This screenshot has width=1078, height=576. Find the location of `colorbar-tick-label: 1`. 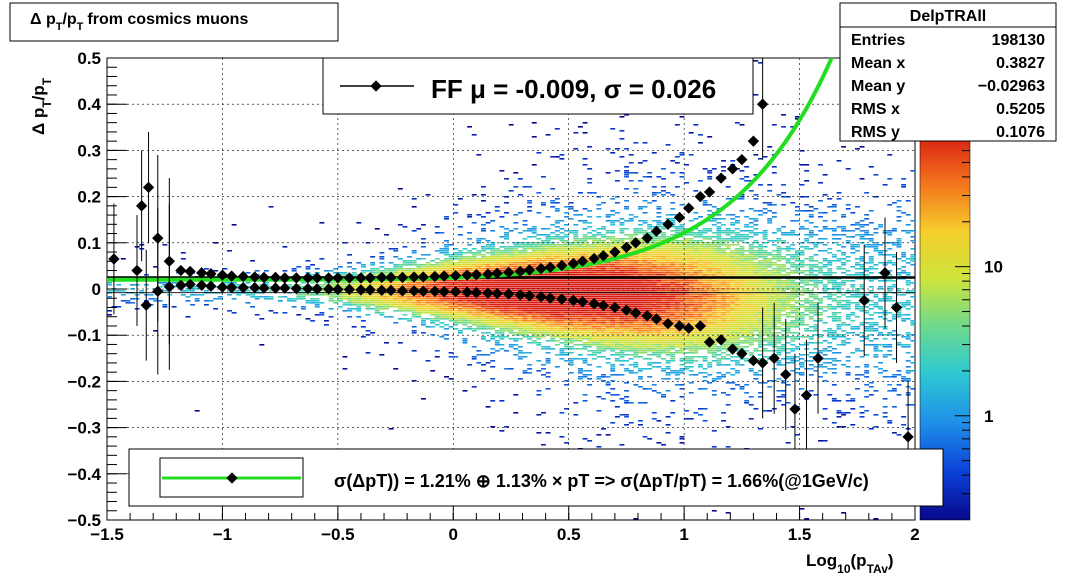

colorbar-tick-label: 1 is located at coordinates (988, 416).